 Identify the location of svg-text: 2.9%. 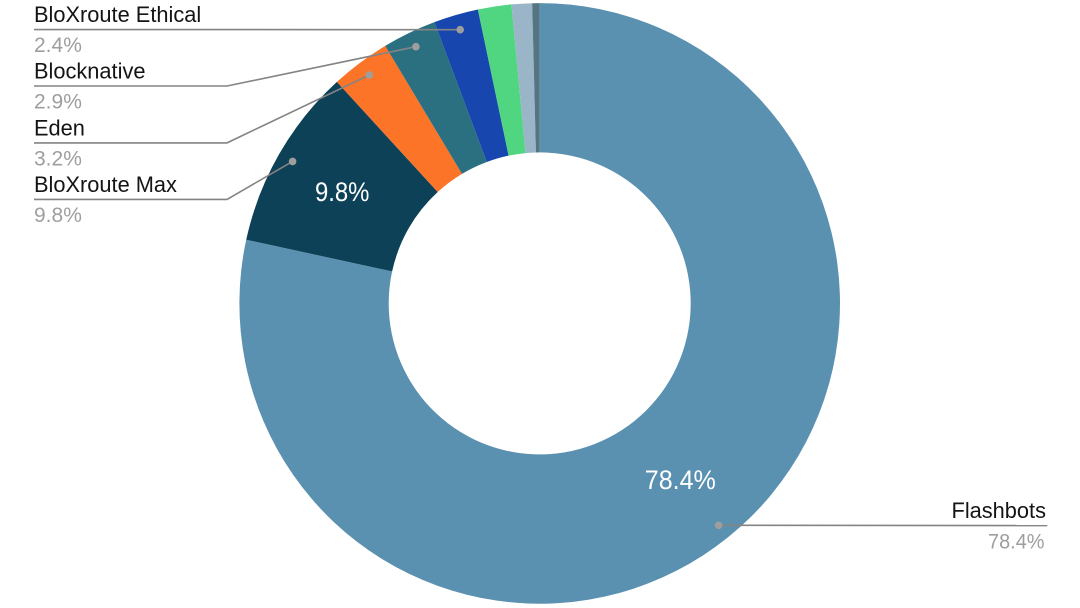
(58, 102).